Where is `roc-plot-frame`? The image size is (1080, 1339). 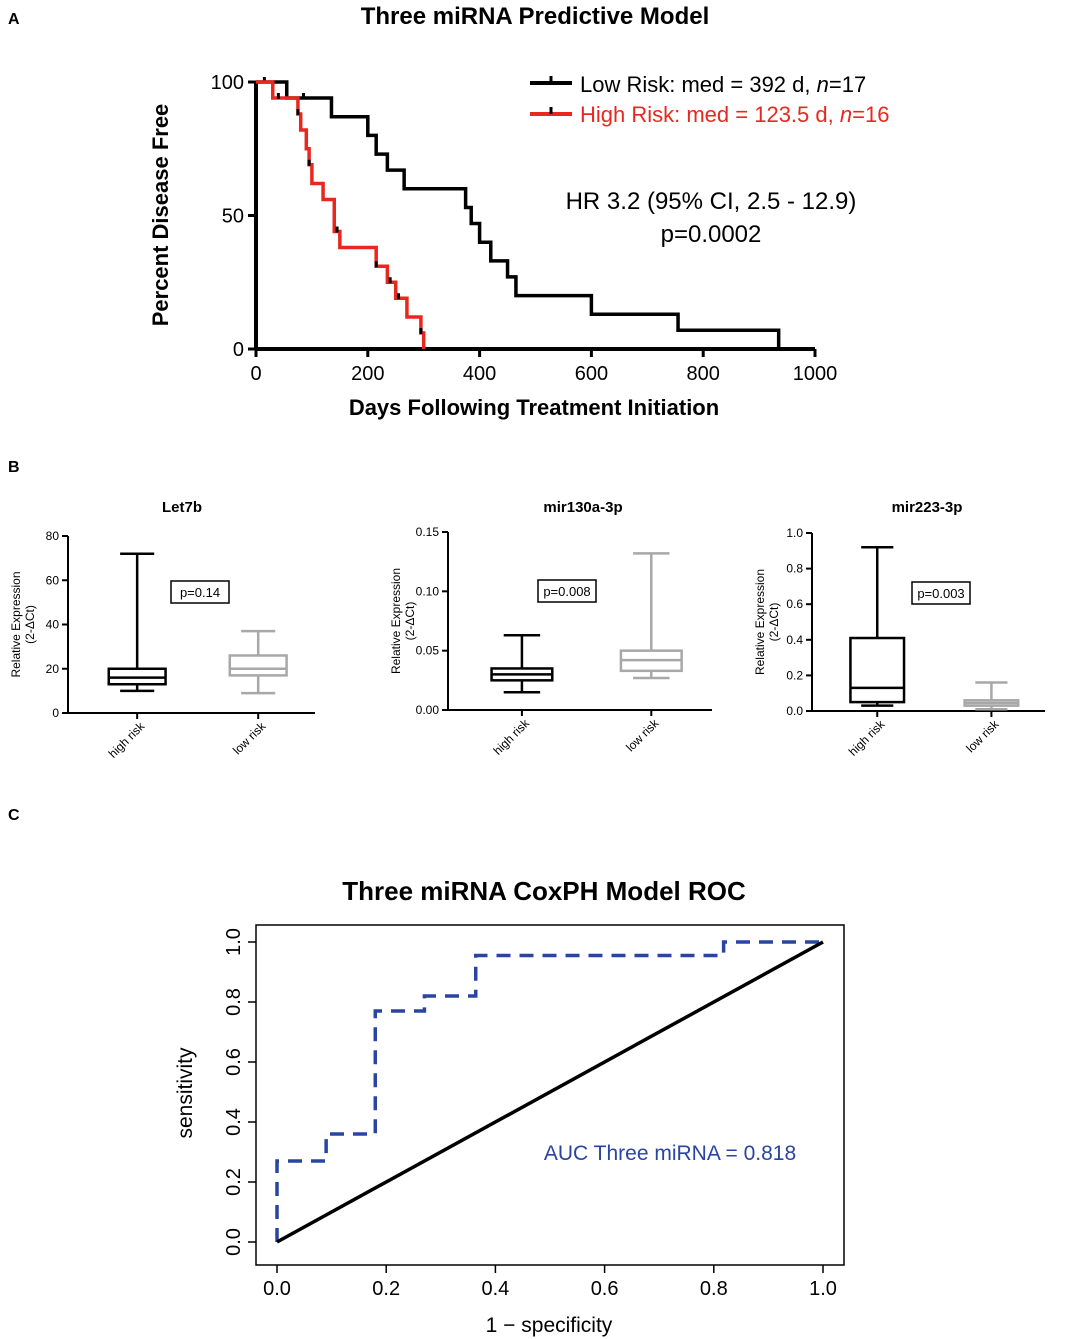 roc-plot-frame is located at coordinates (550, 1095).